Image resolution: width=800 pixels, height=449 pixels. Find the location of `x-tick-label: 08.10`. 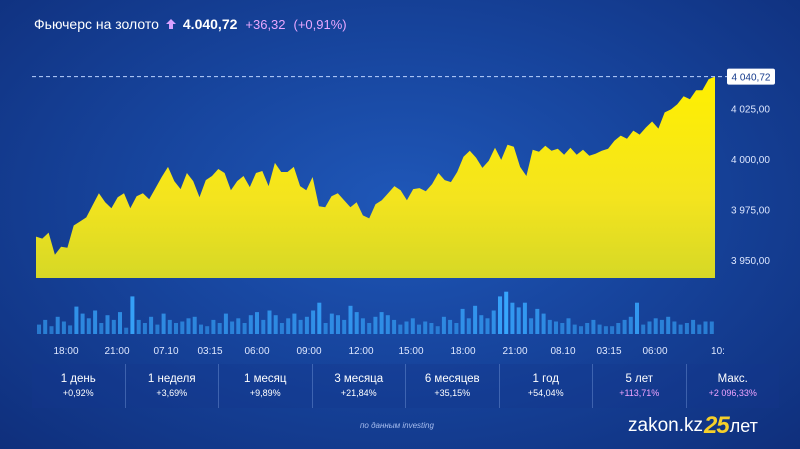

x-tick-label: 08.10 is located at coordinates (562, 351).